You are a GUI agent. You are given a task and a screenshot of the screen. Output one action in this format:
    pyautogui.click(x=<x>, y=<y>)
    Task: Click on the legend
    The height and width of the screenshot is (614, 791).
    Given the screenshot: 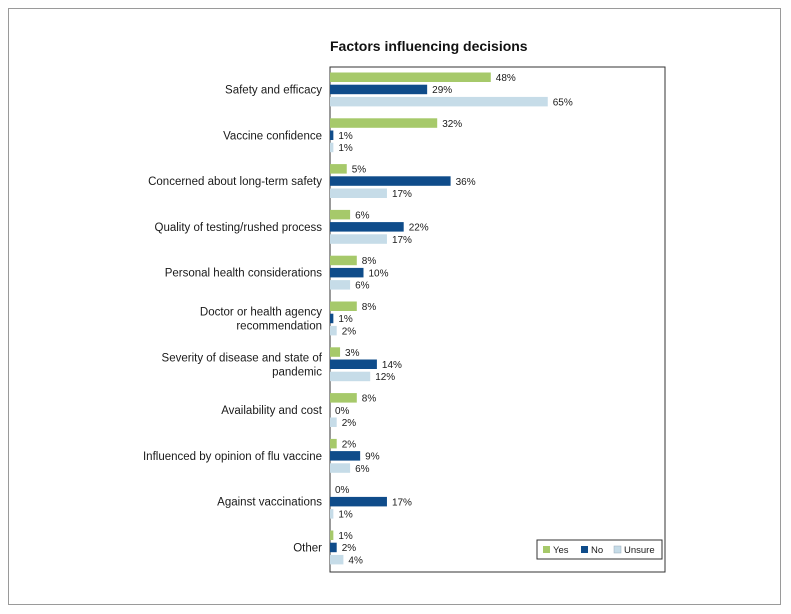 What is the action you would take?
    pyautogui.click(x=599, y=549)
    